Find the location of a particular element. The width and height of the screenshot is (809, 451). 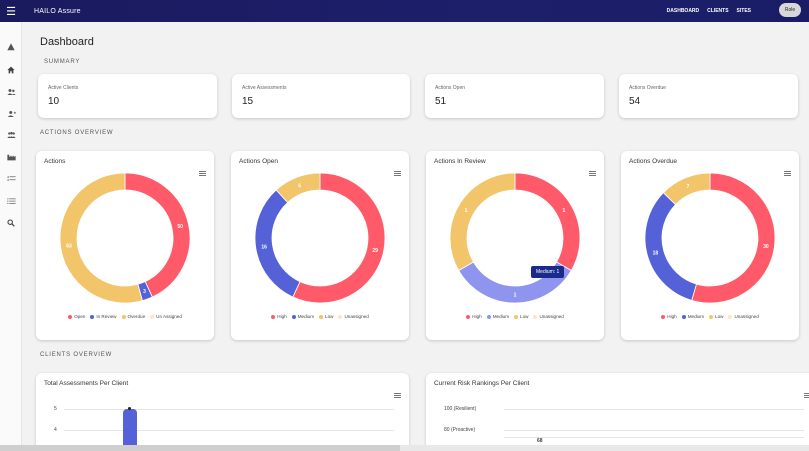

summary-card-active-assessments: Active Assessments 15 is located at coordinates (321, 96).